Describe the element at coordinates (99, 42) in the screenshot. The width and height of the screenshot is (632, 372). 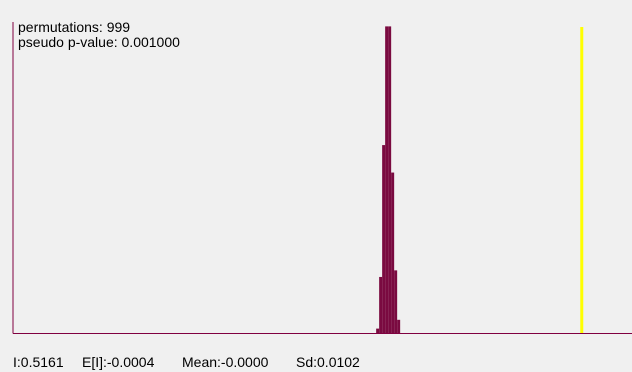
I see `annotation: pseudo p-value: 0.001000` at that location.